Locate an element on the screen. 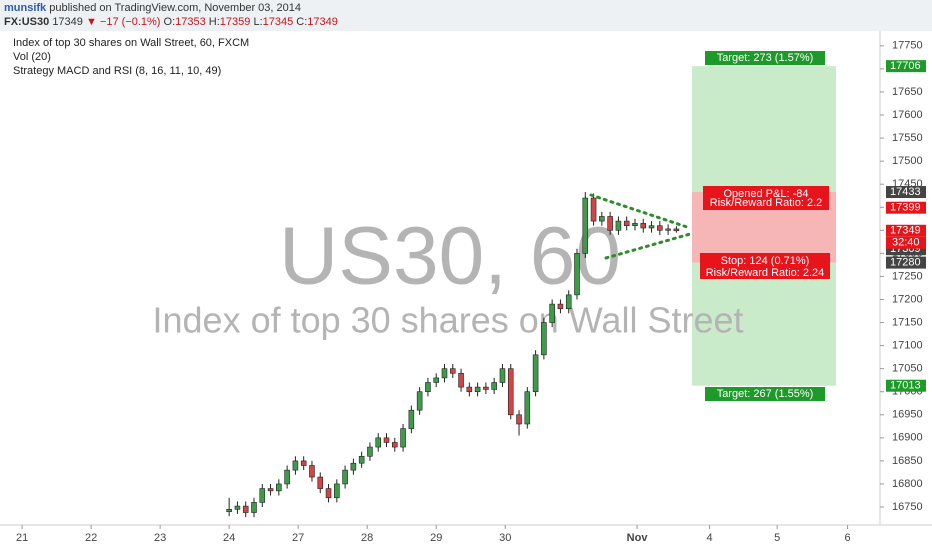 Image resolution: width=932 pixels, height=550 pixels. x-tick-label: 28 is located at coordinates (367, 538).